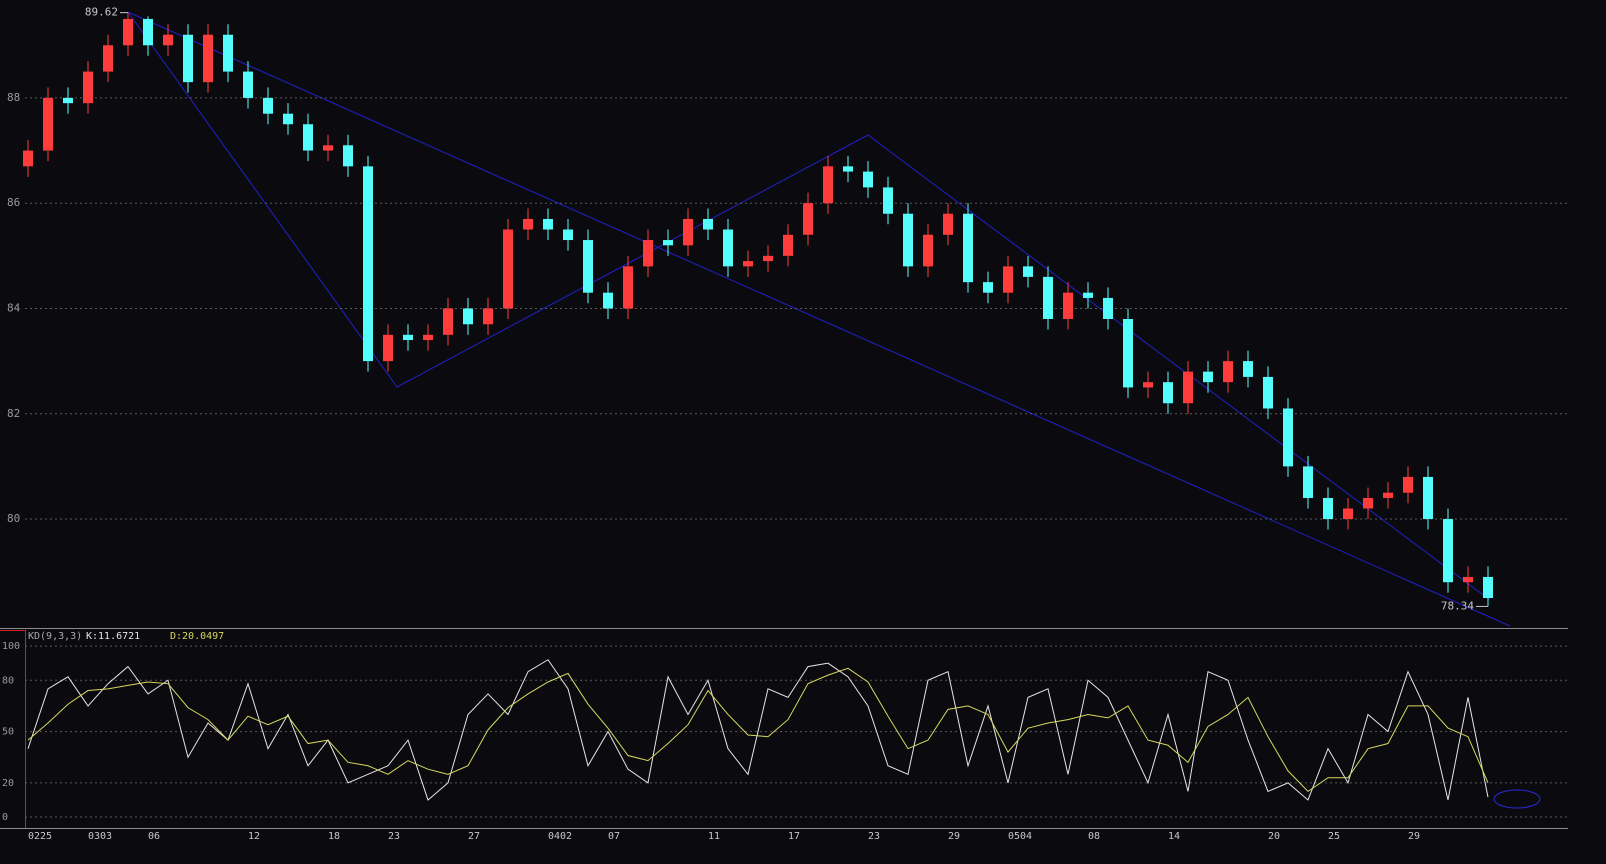 This screenshot has width=1606, height=864. What do you see at coordinates (5, 817) in the screenshot?
I see `y-tick-label: 0` at bounding box center [5, 817].